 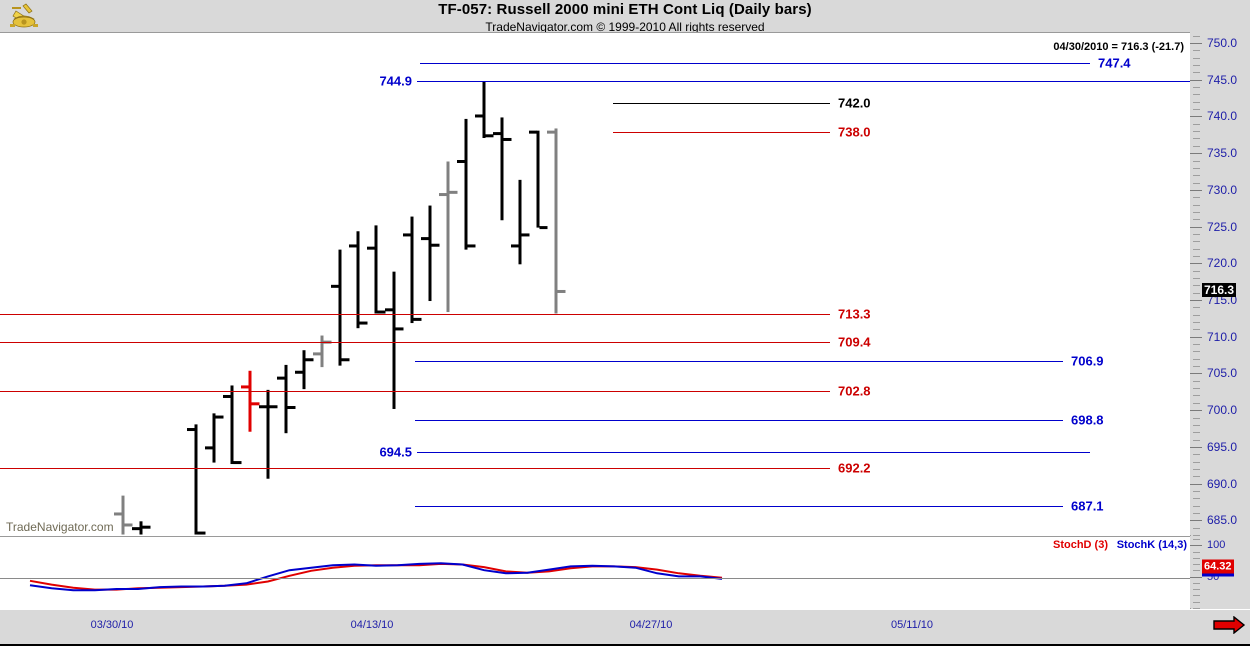 I want to click on level-698-8-label: 698.8, so click(x=1087, y=420).